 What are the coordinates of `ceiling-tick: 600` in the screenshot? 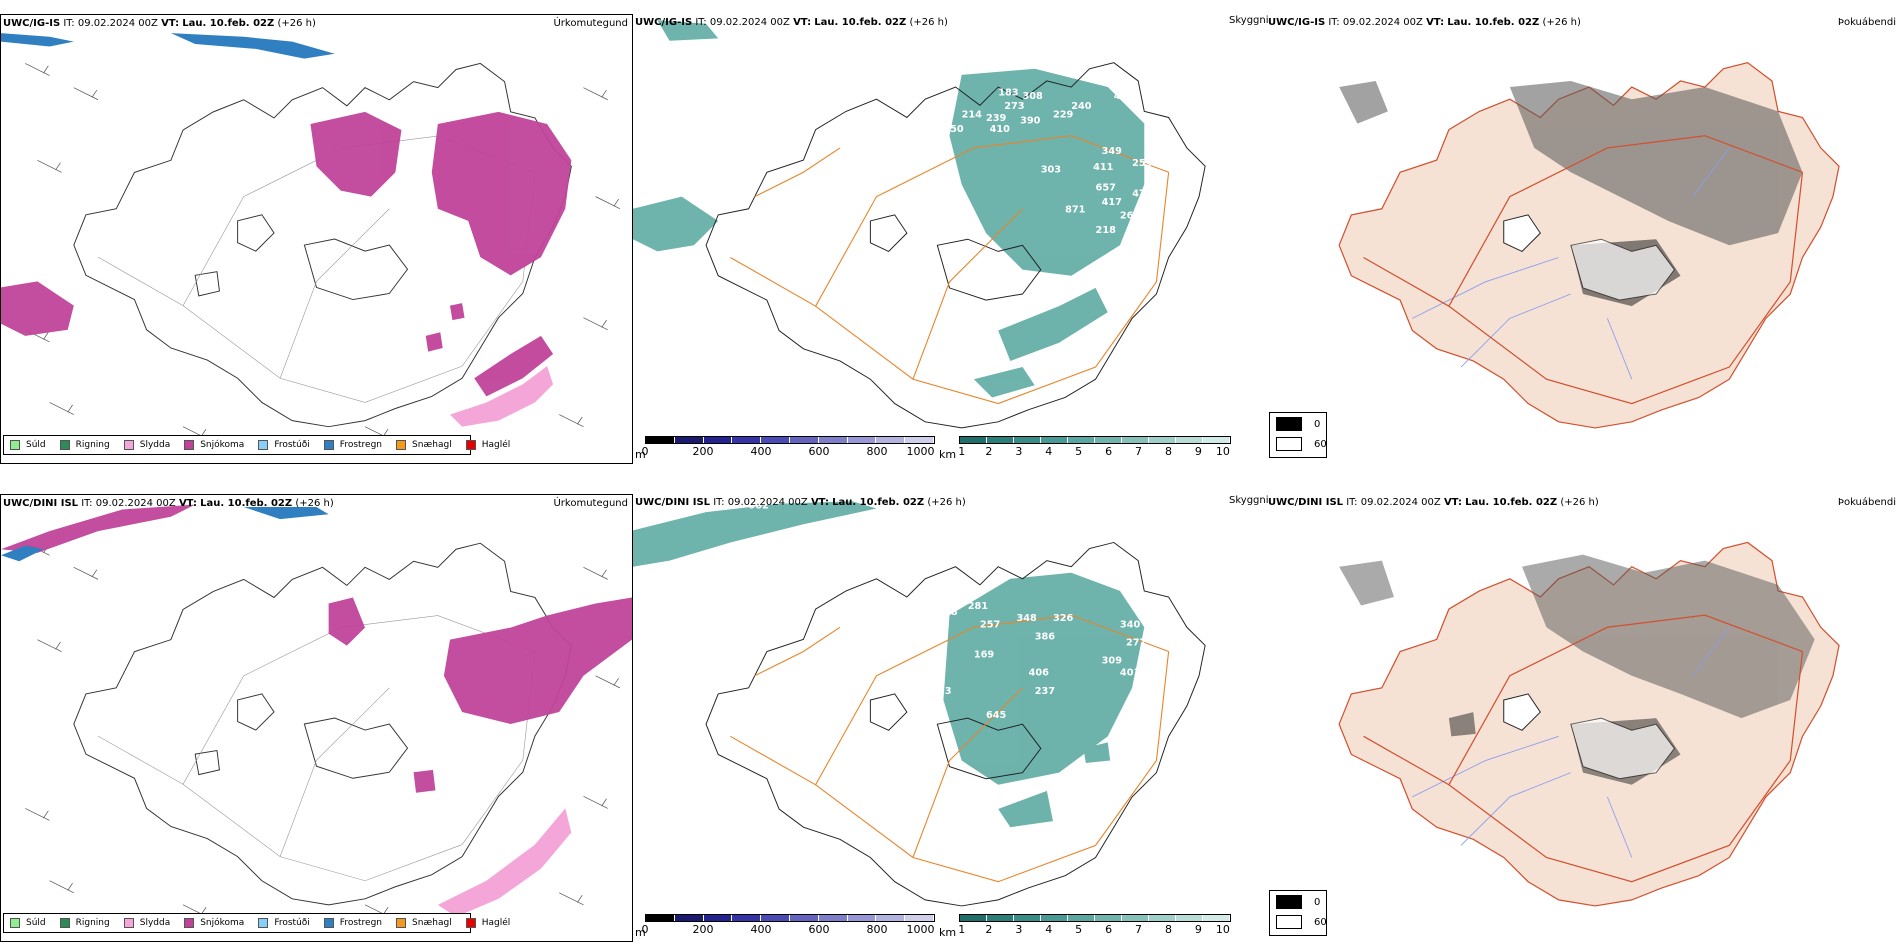 It's located at (819, 451).